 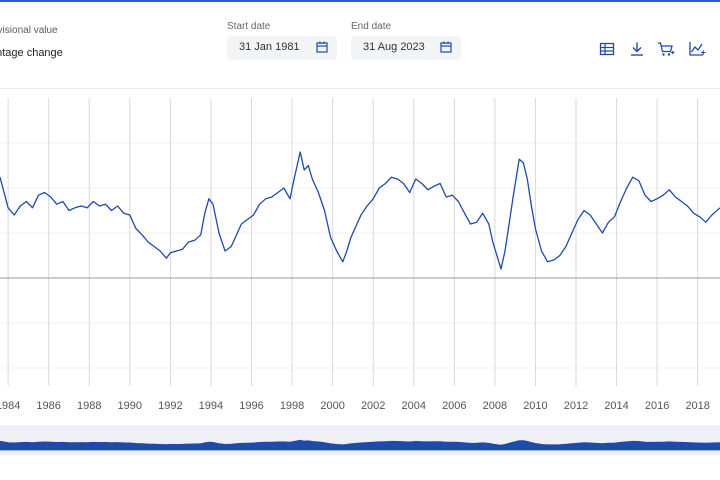 What do you see at coordinates (637, 49) in the screenshot?
I see `download-icon` at bounding box center [637, 49].